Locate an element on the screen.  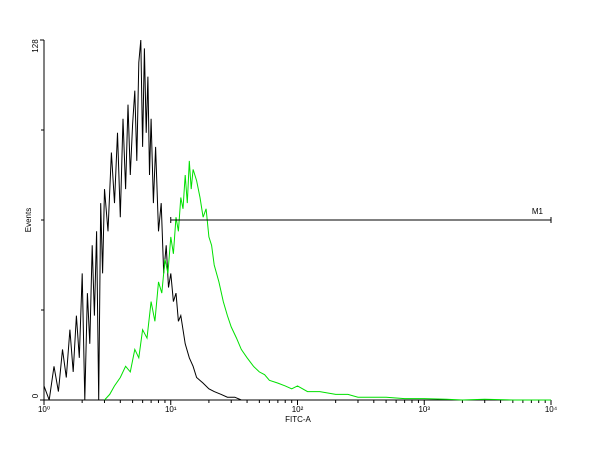
marker-label: M1 is located at coordinates (538, 211).